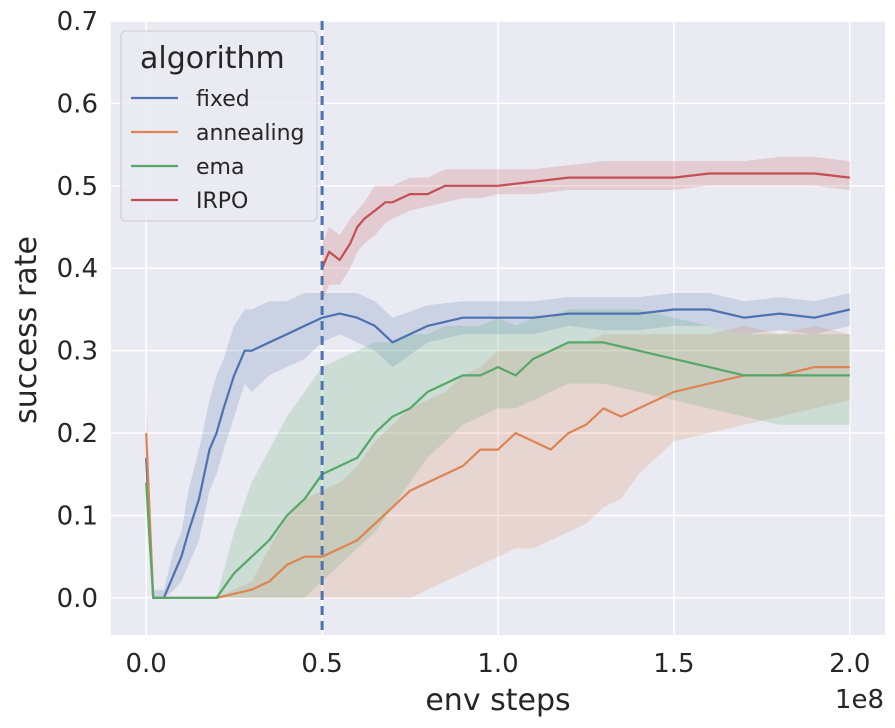 The image size is (895, 728). I want to click on legend-box, so click(219, 126).